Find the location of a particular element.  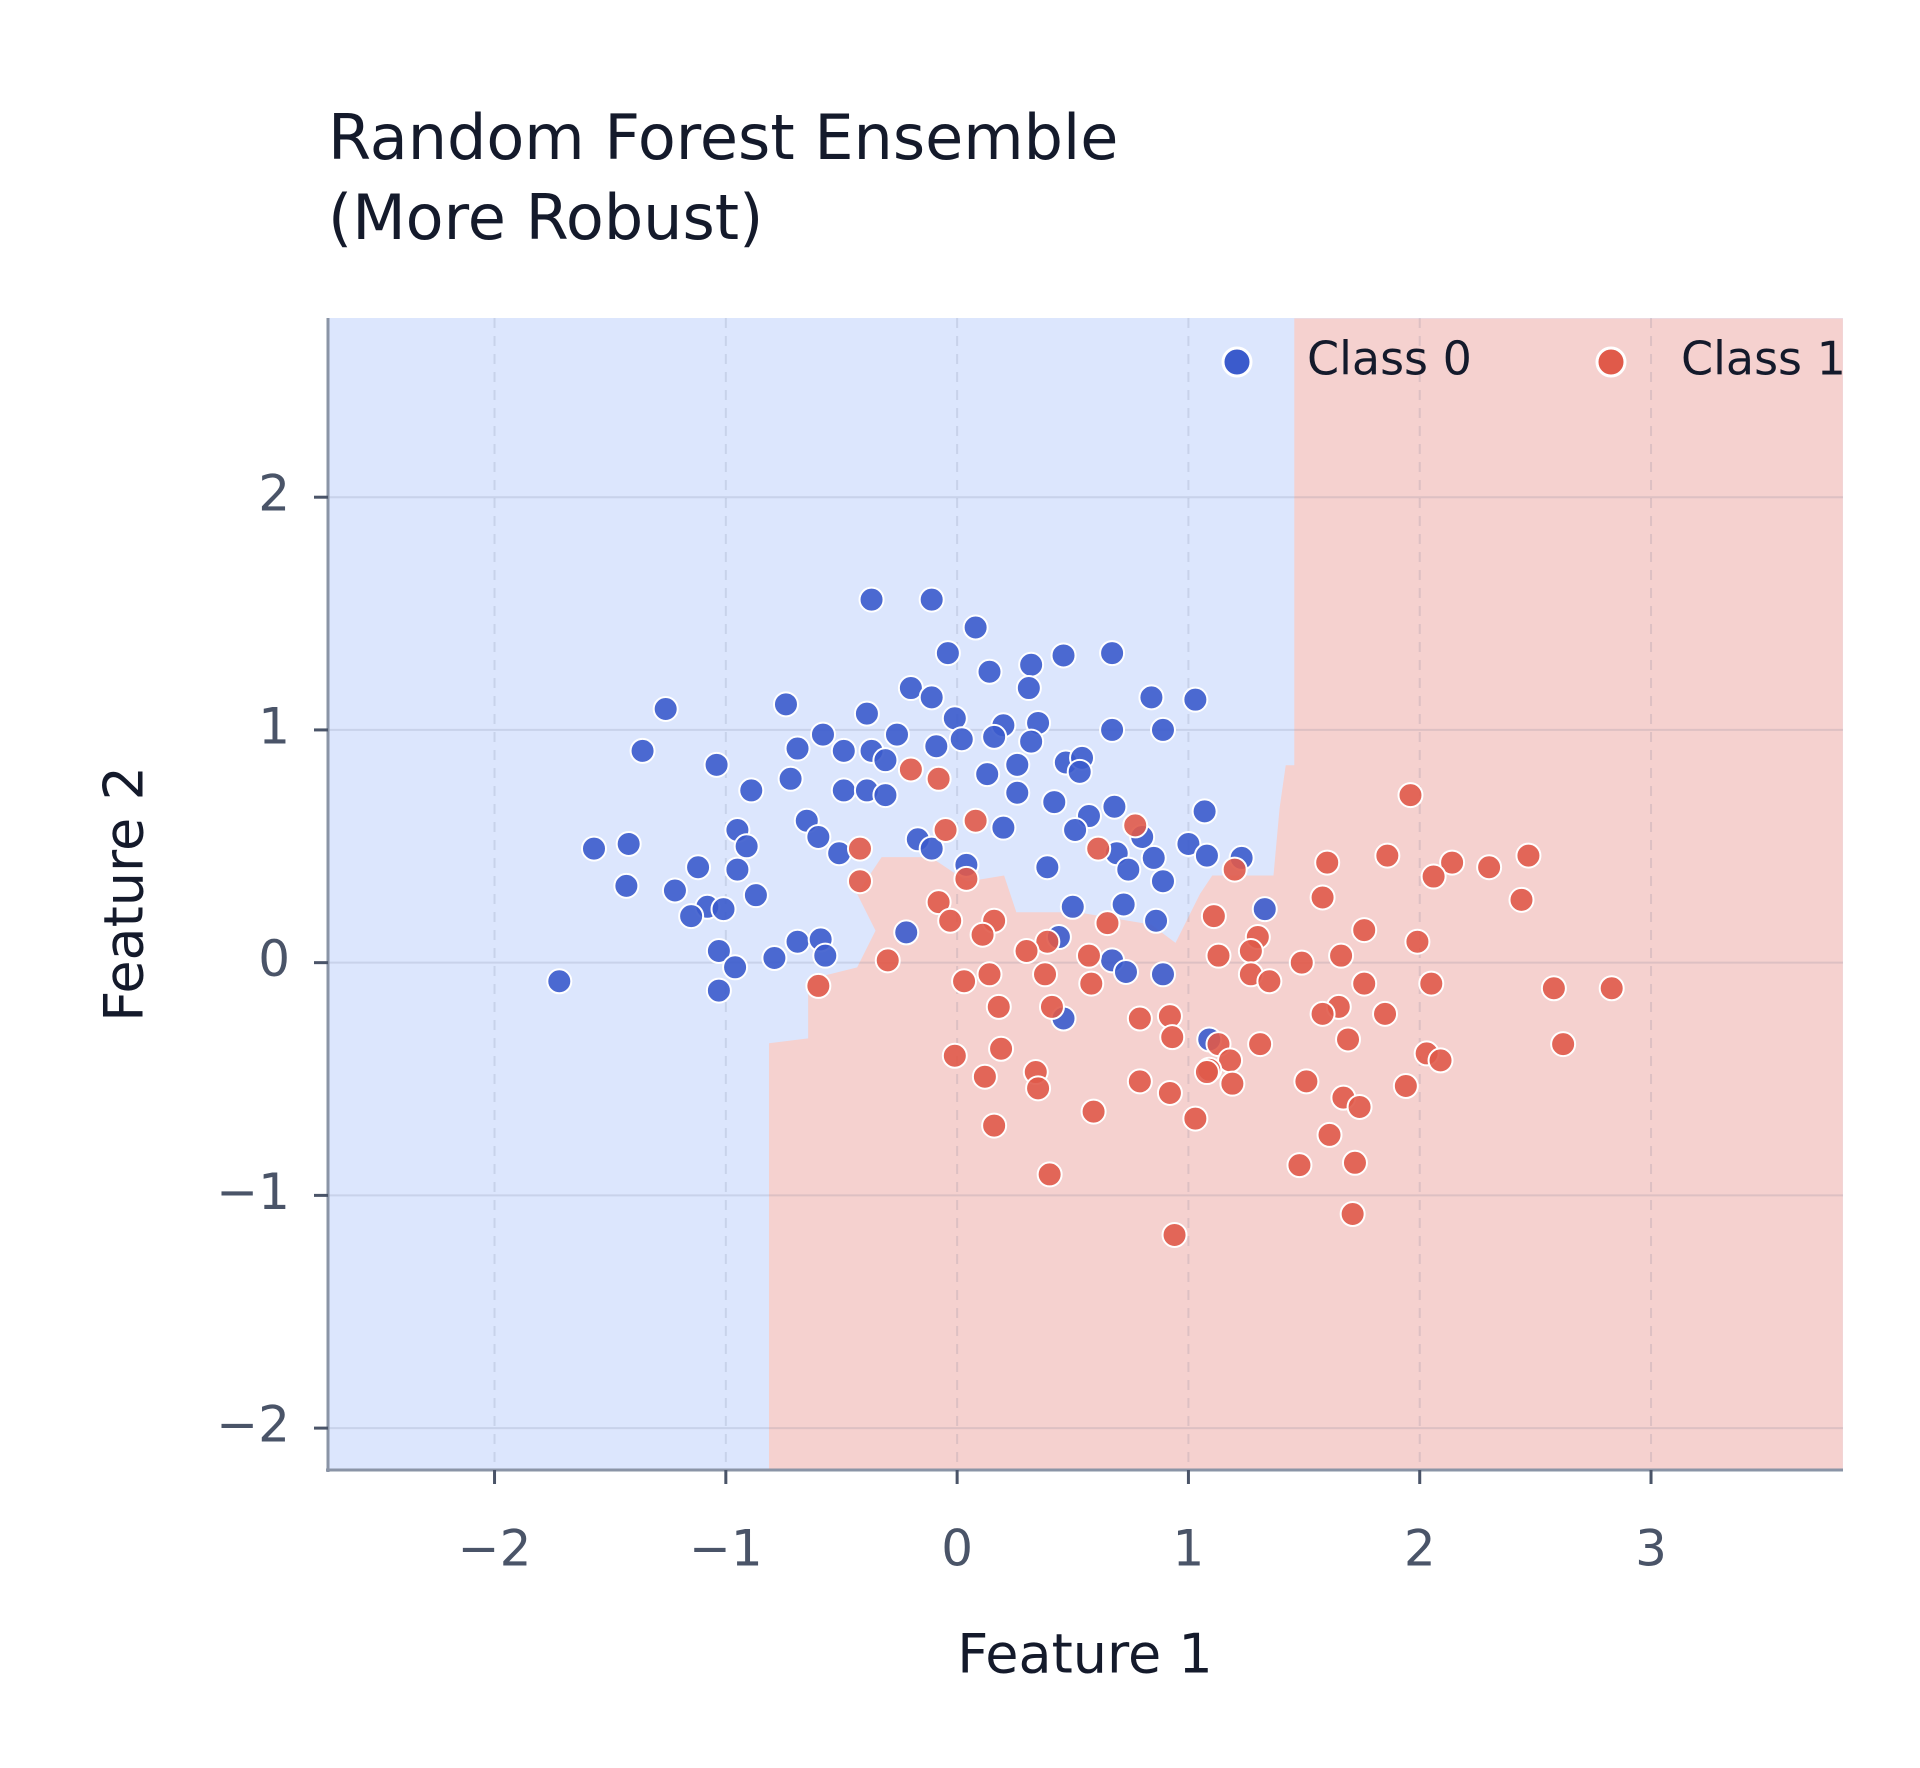

x-tick-label: −1 is located at coordinates (726, 1549).